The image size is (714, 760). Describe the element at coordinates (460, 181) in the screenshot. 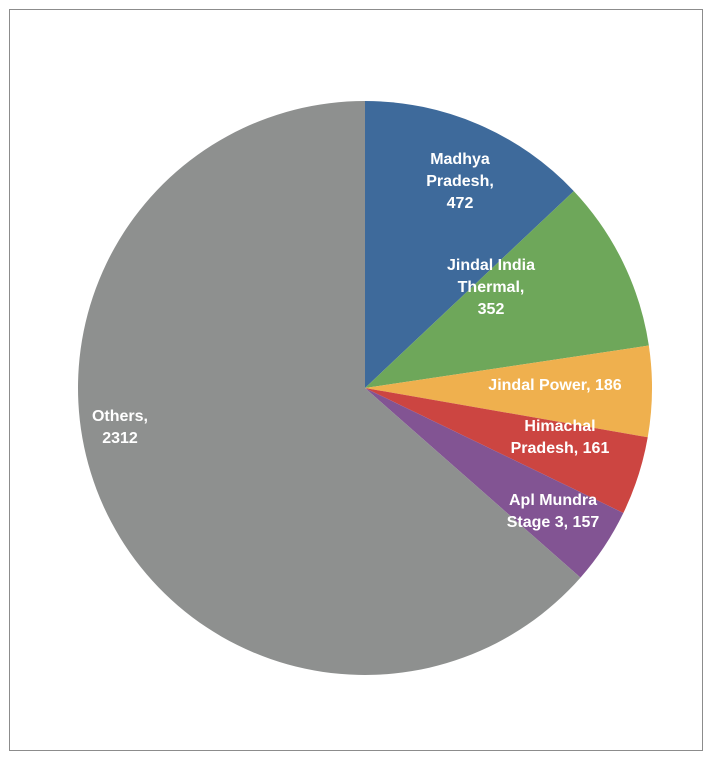

I see `slice-label: Madhya Pradesh, 472` at that location.